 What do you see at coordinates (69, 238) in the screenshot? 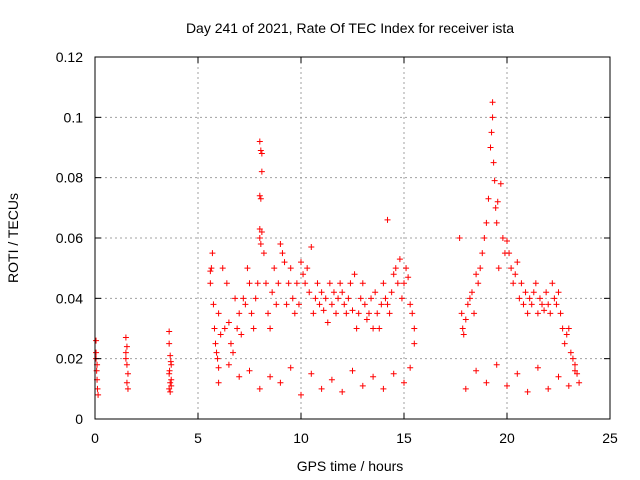
I see `y-tick-label: 0.06` at bounding box center [69, 238].